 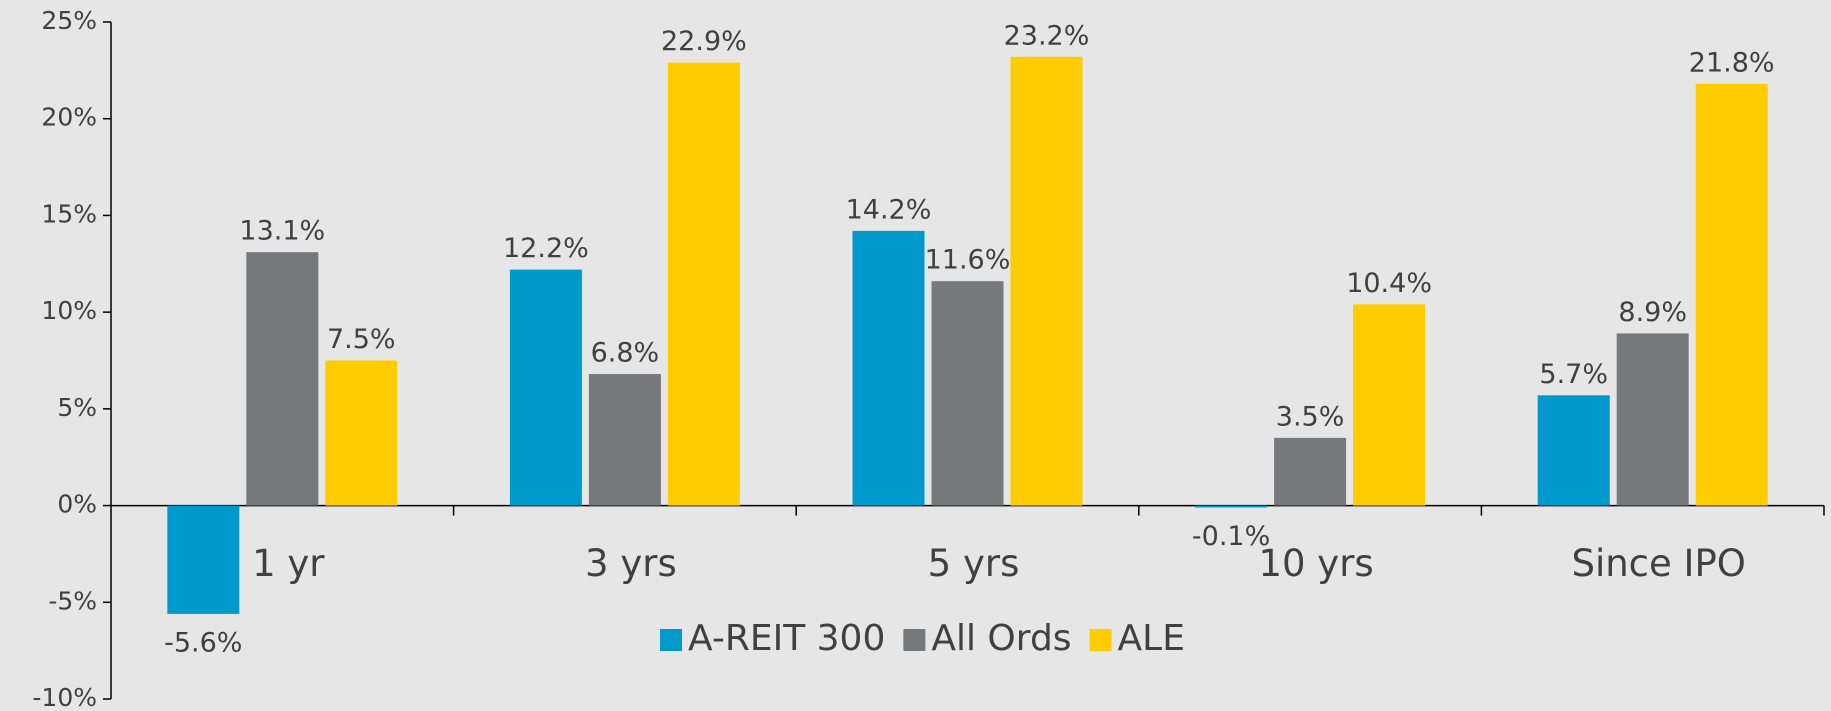 I want to click on value-label: 13.1%, so click(x=282, y=231).